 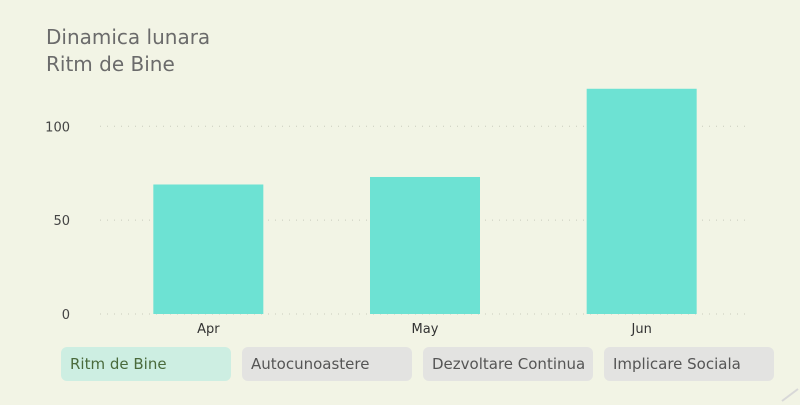 I want to click on tab-label: Implicare Sociala, so click(x=677, y=364).